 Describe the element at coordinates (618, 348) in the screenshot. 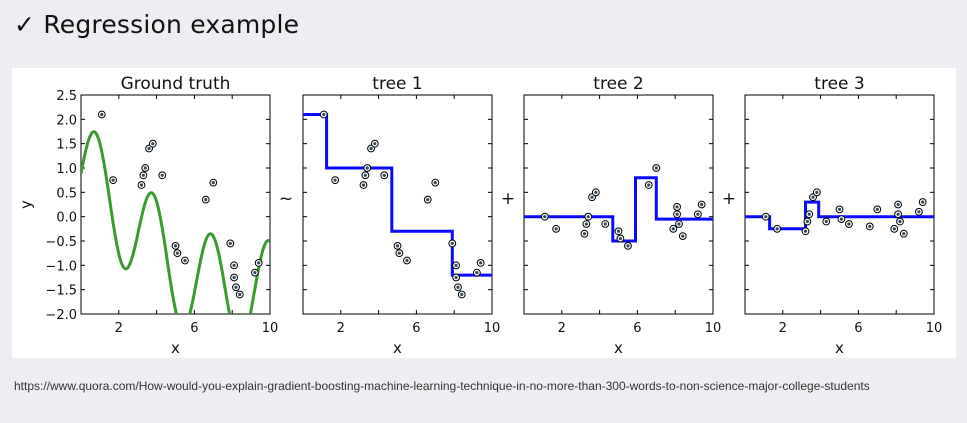

I see `x-axis-label-3: x` at that location.